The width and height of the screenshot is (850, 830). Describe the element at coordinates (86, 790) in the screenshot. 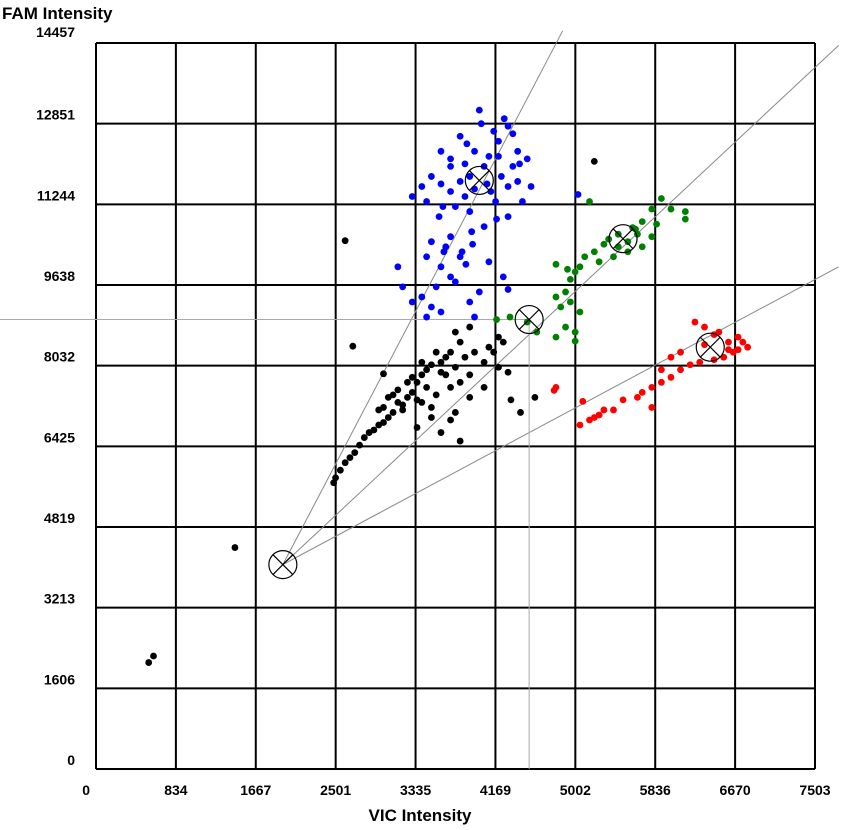

I see `x-tick-label: 0` at that location.